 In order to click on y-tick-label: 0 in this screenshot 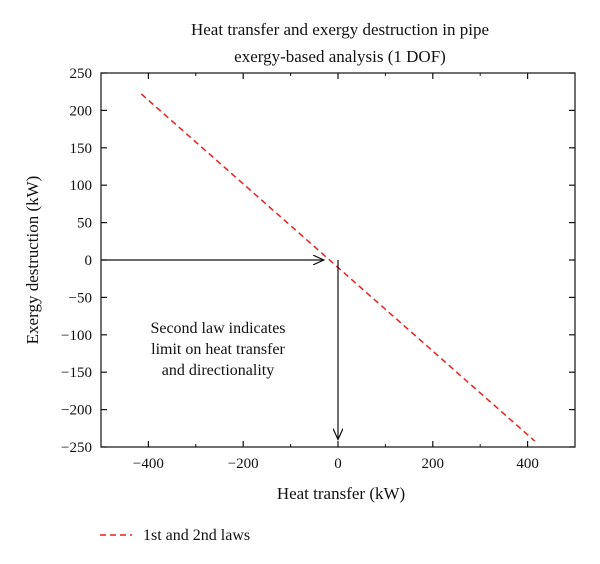, I will do `click(89, 261)`.